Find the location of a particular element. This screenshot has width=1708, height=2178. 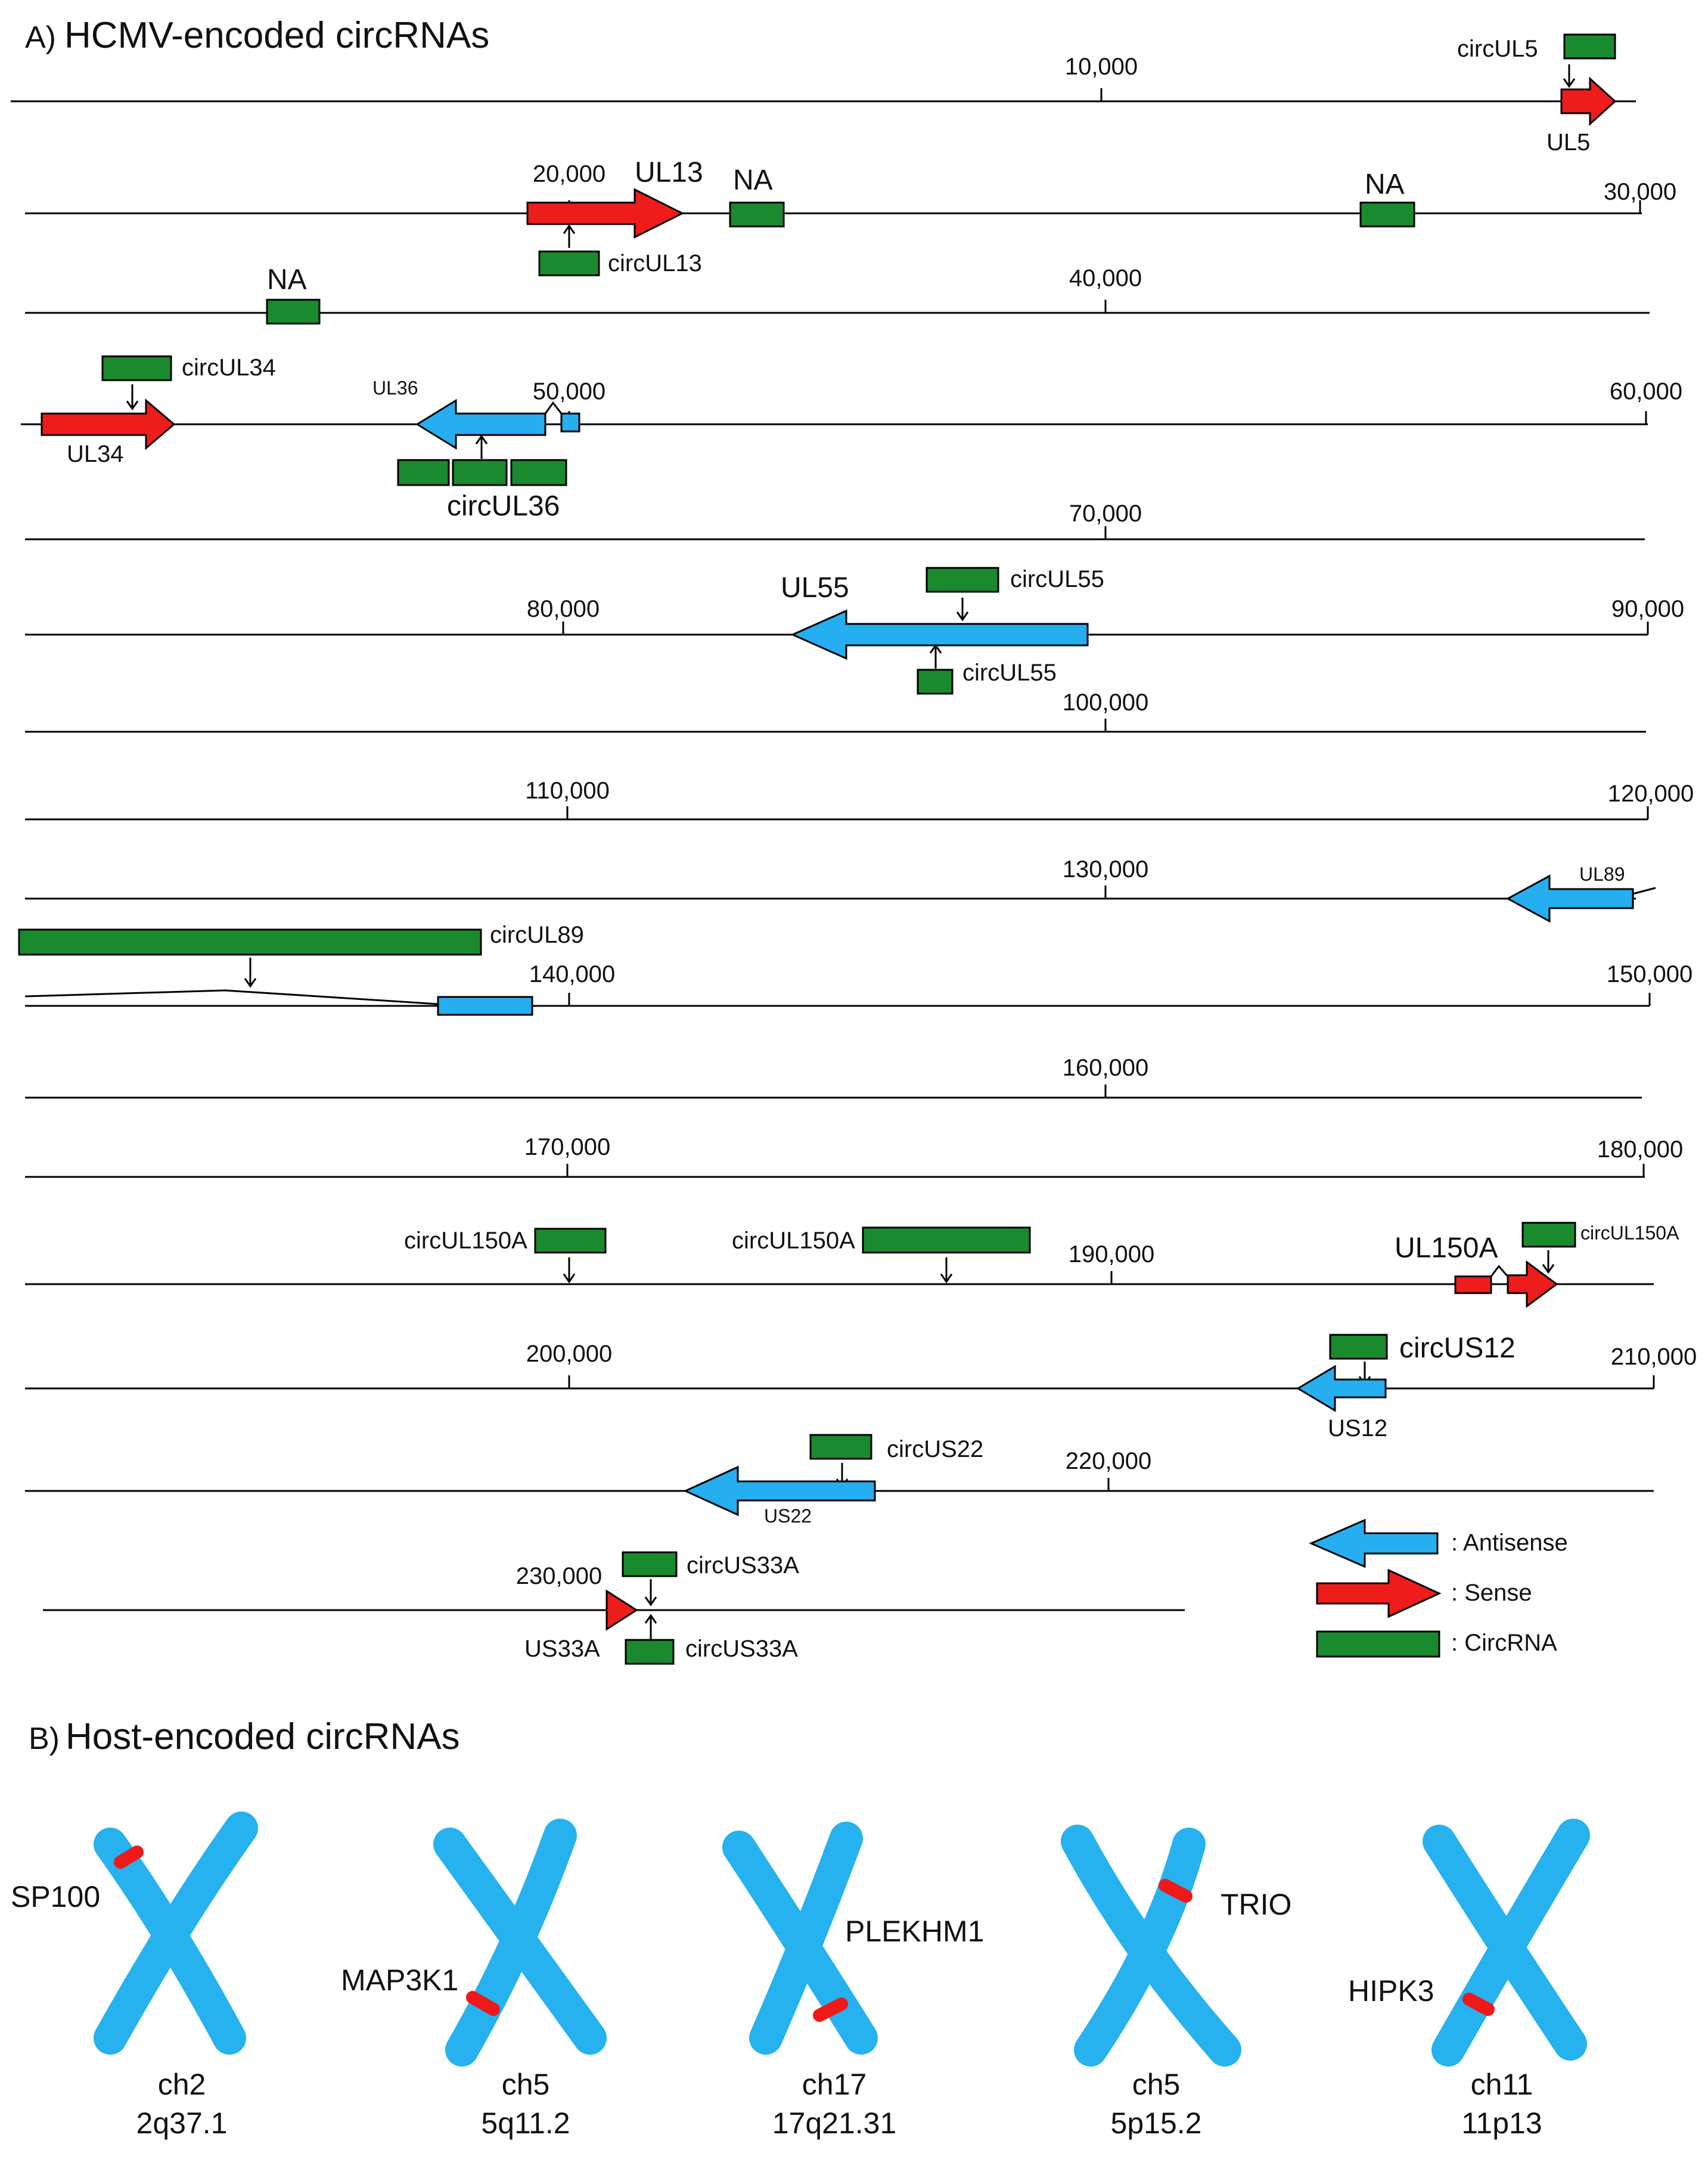

ul89-exon is located at coordinates (485, 1006).